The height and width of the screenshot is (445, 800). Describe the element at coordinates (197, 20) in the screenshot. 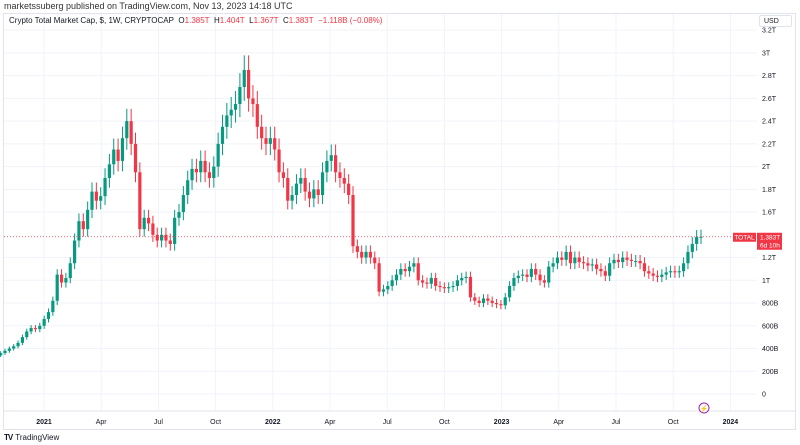

I see `open-value: 1.385T` at that location.